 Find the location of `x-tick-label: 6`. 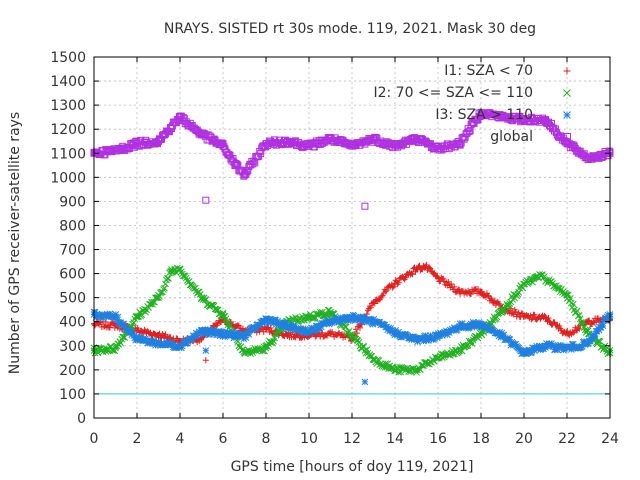

x-tick-label: 6 is located at coordinates (223, 439).